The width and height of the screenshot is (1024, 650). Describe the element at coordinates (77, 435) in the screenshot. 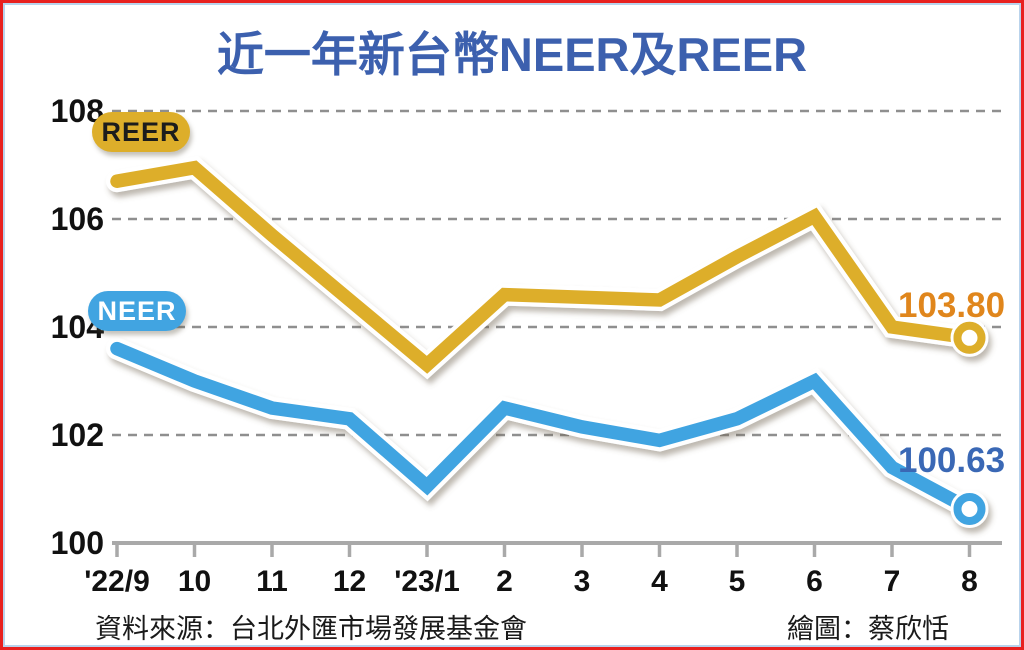

I see `y-tick-label: 102` at that location.